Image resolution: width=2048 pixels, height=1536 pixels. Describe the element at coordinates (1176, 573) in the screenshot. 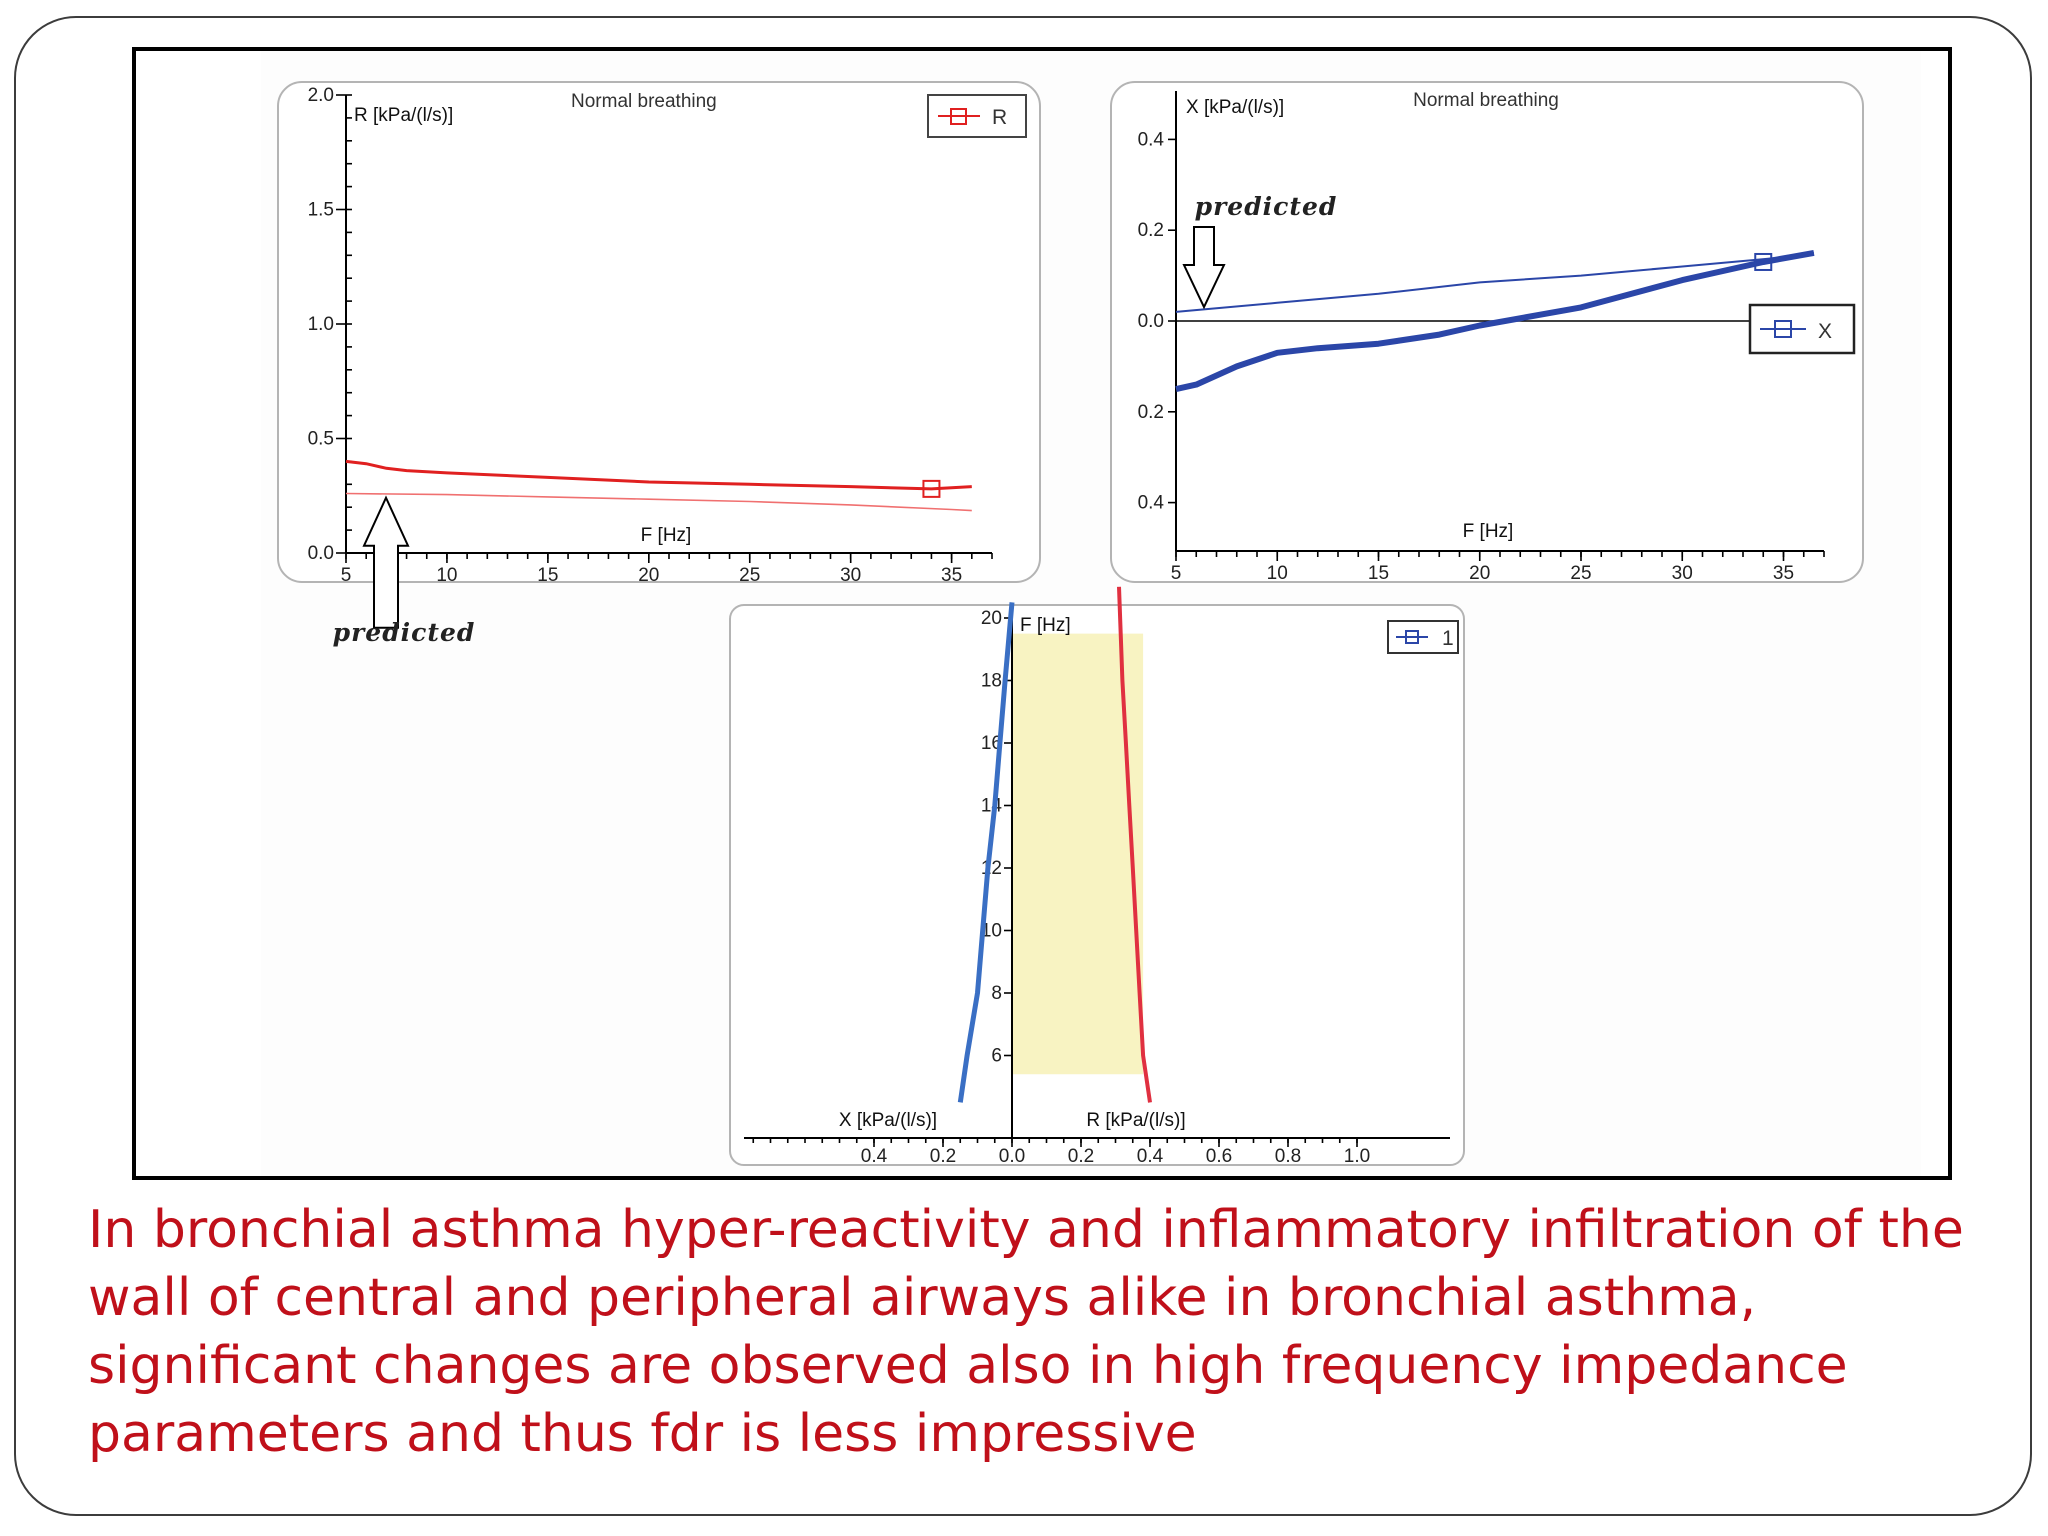

I see `x-x-tick-label: 5` at that location.